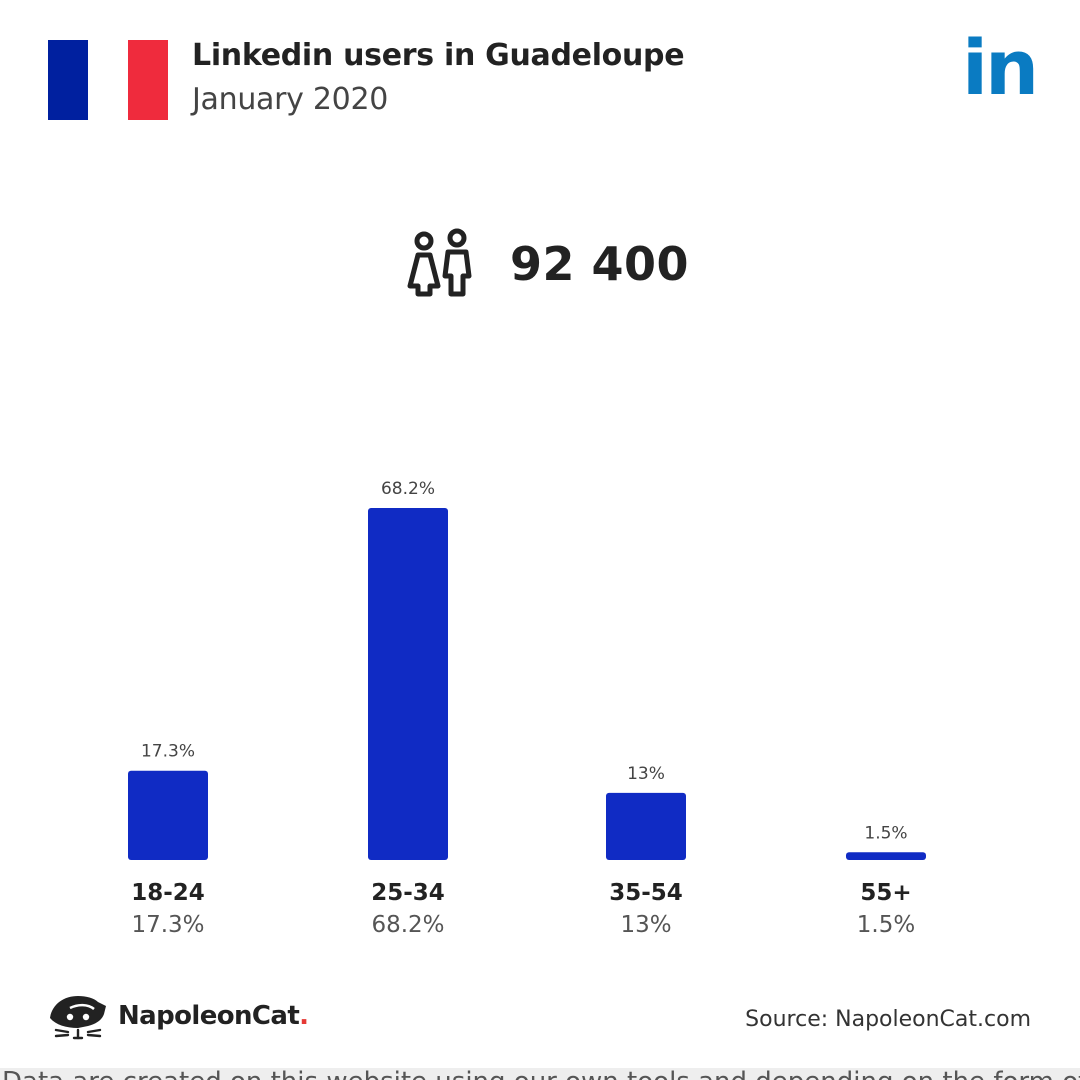  What do you see at coordinates (167, 925) in the screenshot?
I see `category-percent: 17.3%` at bounding box center [167, 925].